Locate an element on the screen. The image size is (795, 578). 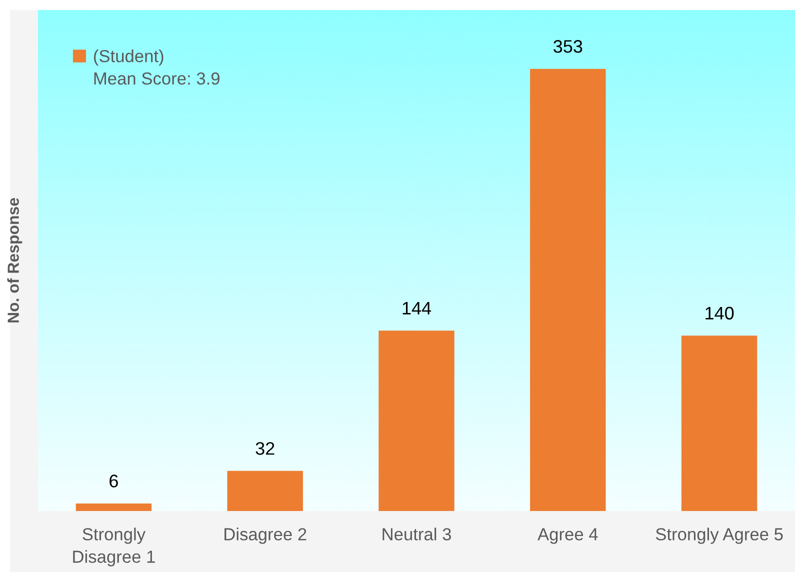
x-tick-label: Neutral 3 is located at coordinates (416, 534).